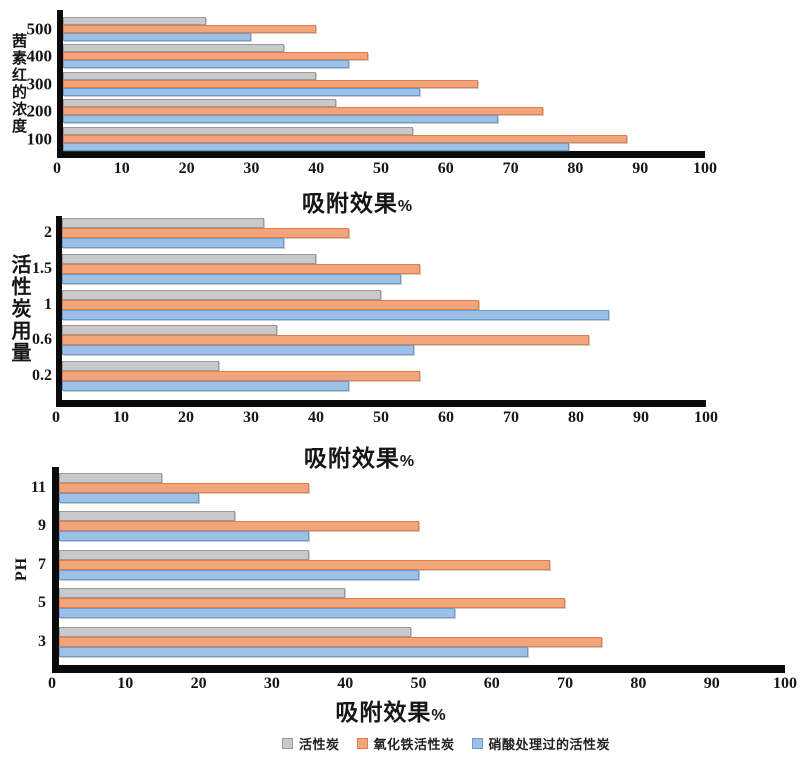 This screenshot has width=800, height=761. Describe the element at coordinates (173, 48) in the screenshot. I see `bar-活性炭-400` at that location.